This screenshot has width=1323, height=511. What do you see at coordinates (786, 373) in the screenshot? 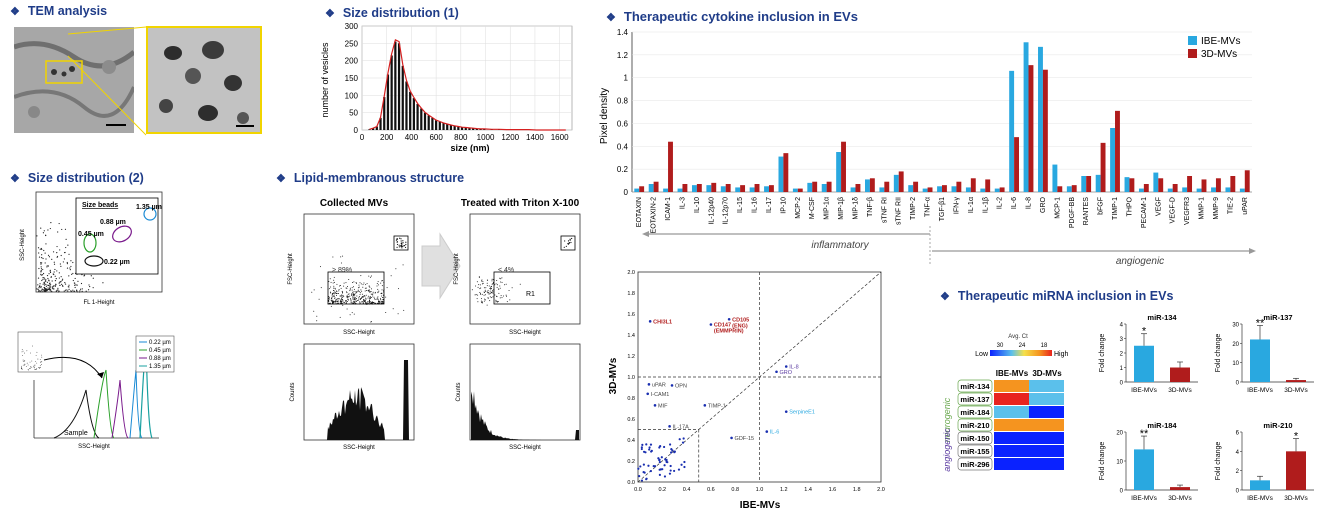
I see `scatter-point-label: GRO` at bounding box center [786, 373].